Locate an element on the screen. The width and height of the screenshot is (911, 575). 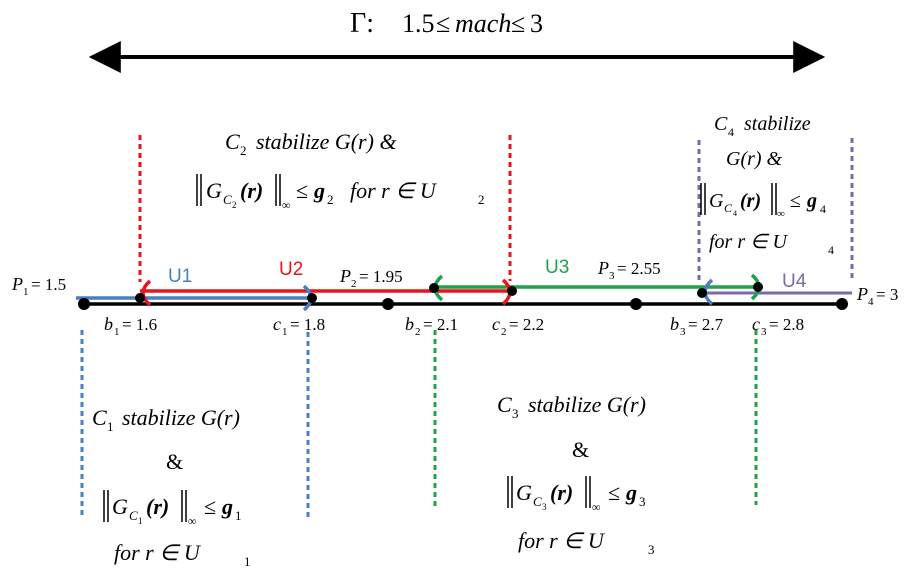
point-b1 is located at coordinates (140, 298).